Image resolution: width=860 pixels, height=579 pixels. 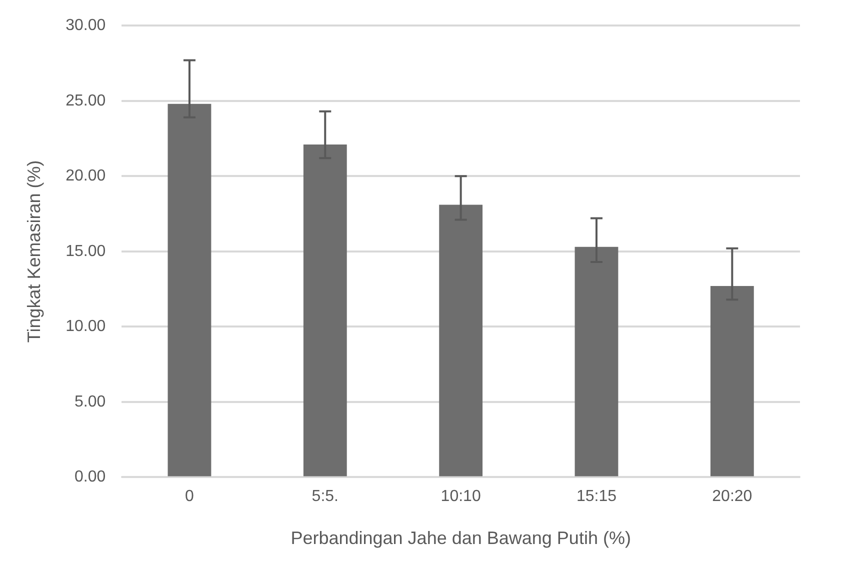 What do you see at coordinates (596, 497) in the screenshot?
I see `x-tick-label: 15:15` at bounding box center [596, 497].